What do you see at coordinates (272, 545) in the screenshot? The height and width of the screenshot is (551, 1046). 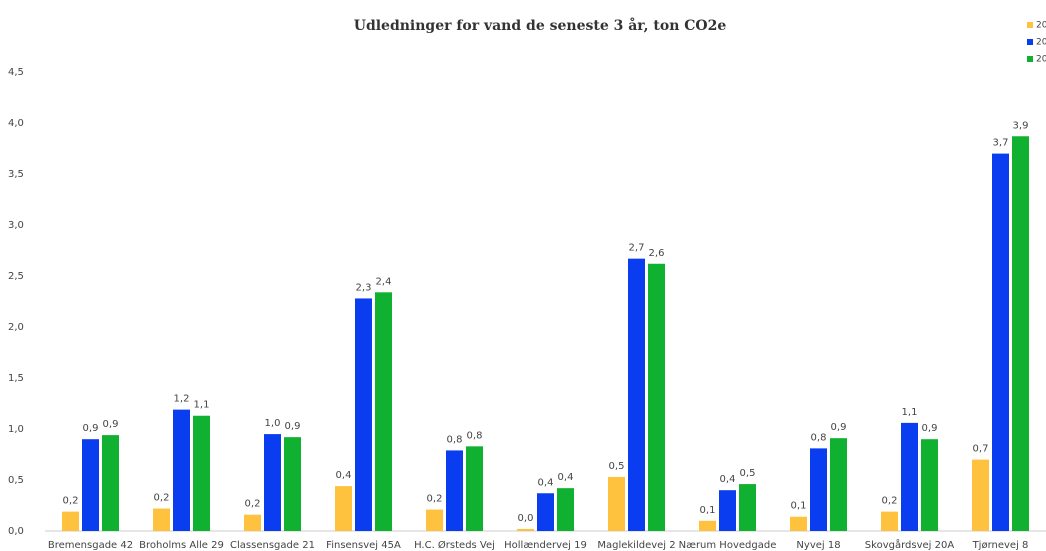 I see `x-tick-label: Classensgade 21` at bounding box center [272, 545].